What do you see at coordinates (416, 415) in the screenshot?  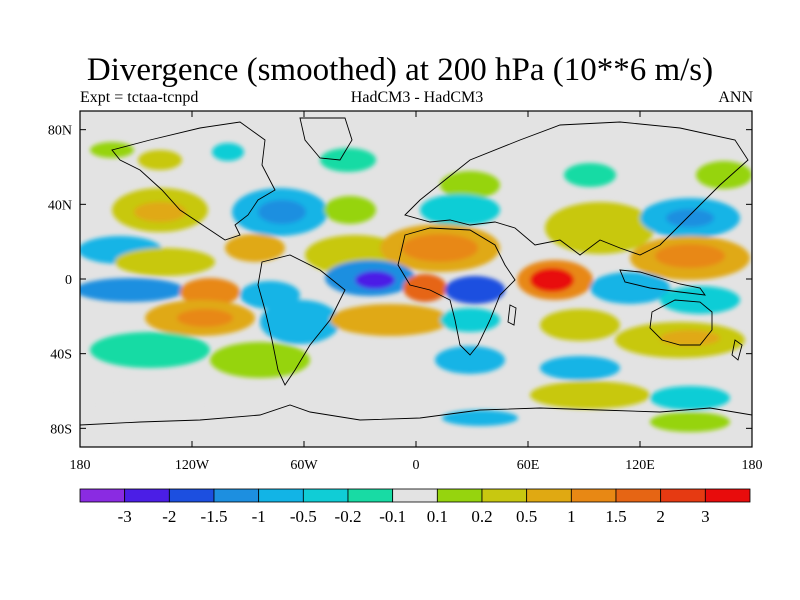 I see `antarctica-coast` at bounding box center [416, 415].